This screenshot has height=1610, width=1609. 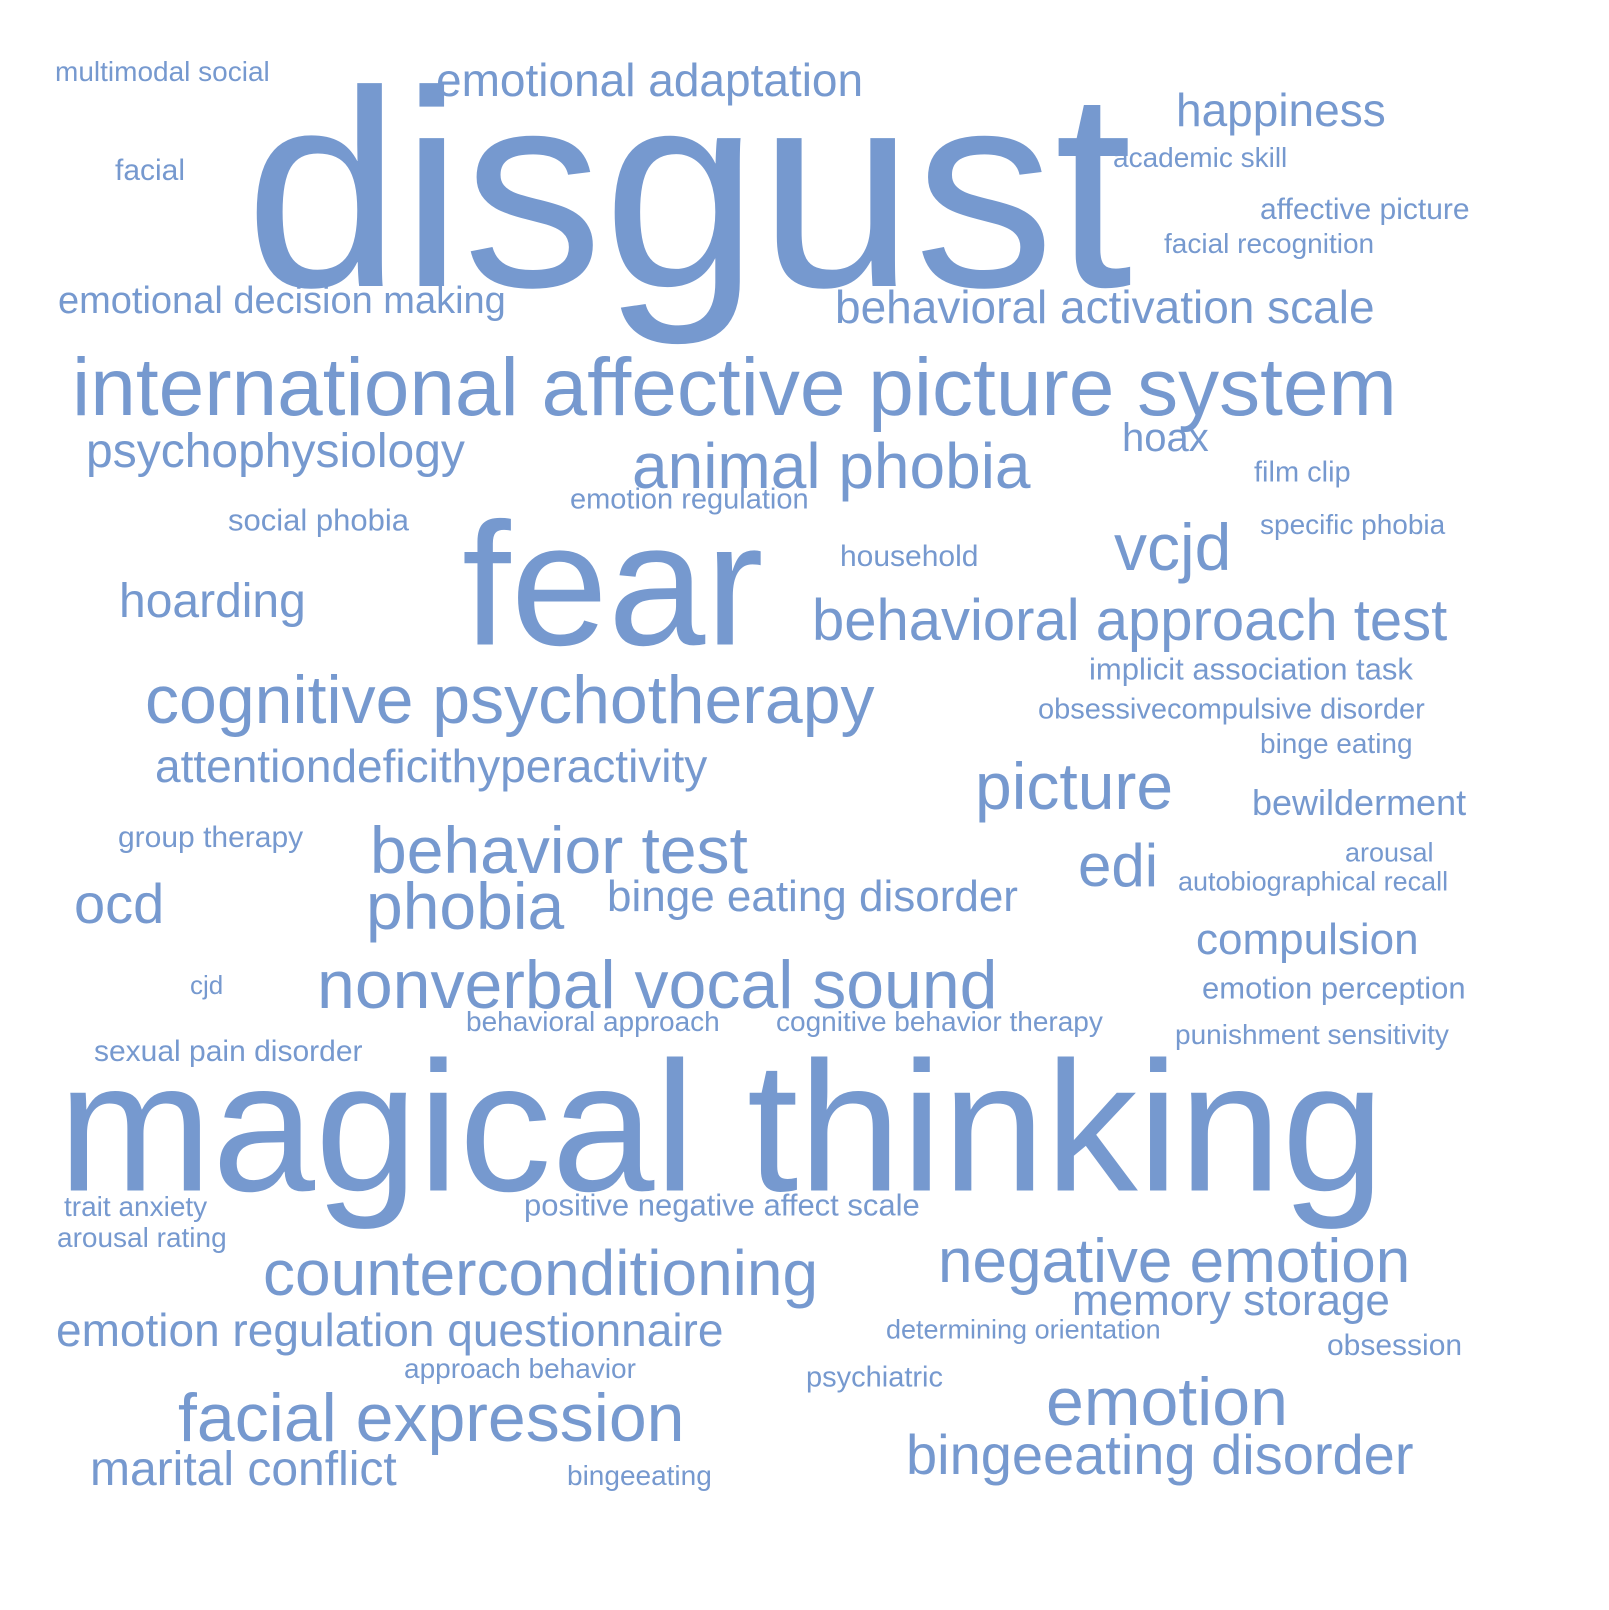 I want to click on word-disgust: disgust, so click(x=689, y=190).